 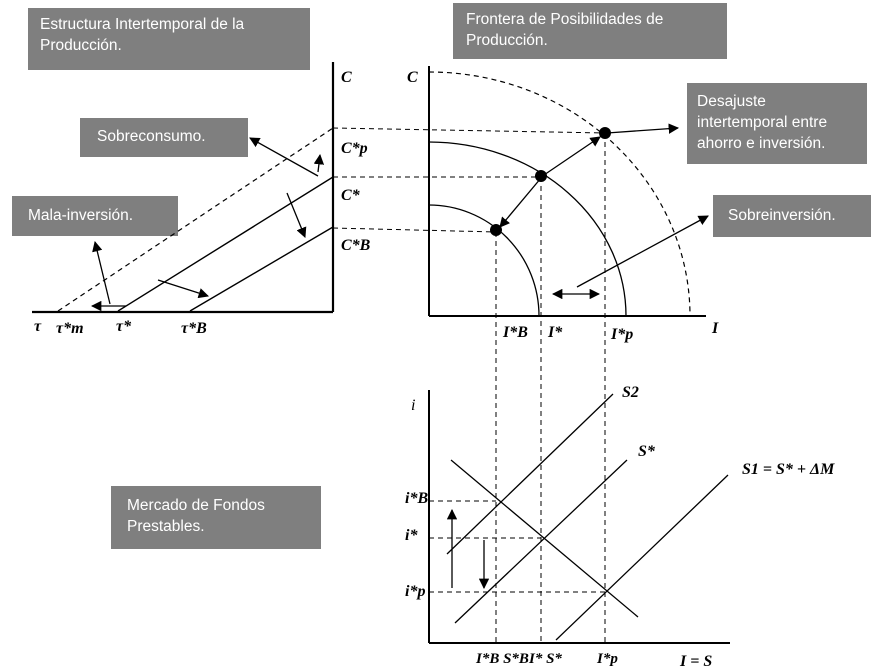 What do you see at coordinates (590, 31) in the screenshot?
I see `frontera-label: Frontera de Posibilidades de Producción.` at bounding box center [590, 31].